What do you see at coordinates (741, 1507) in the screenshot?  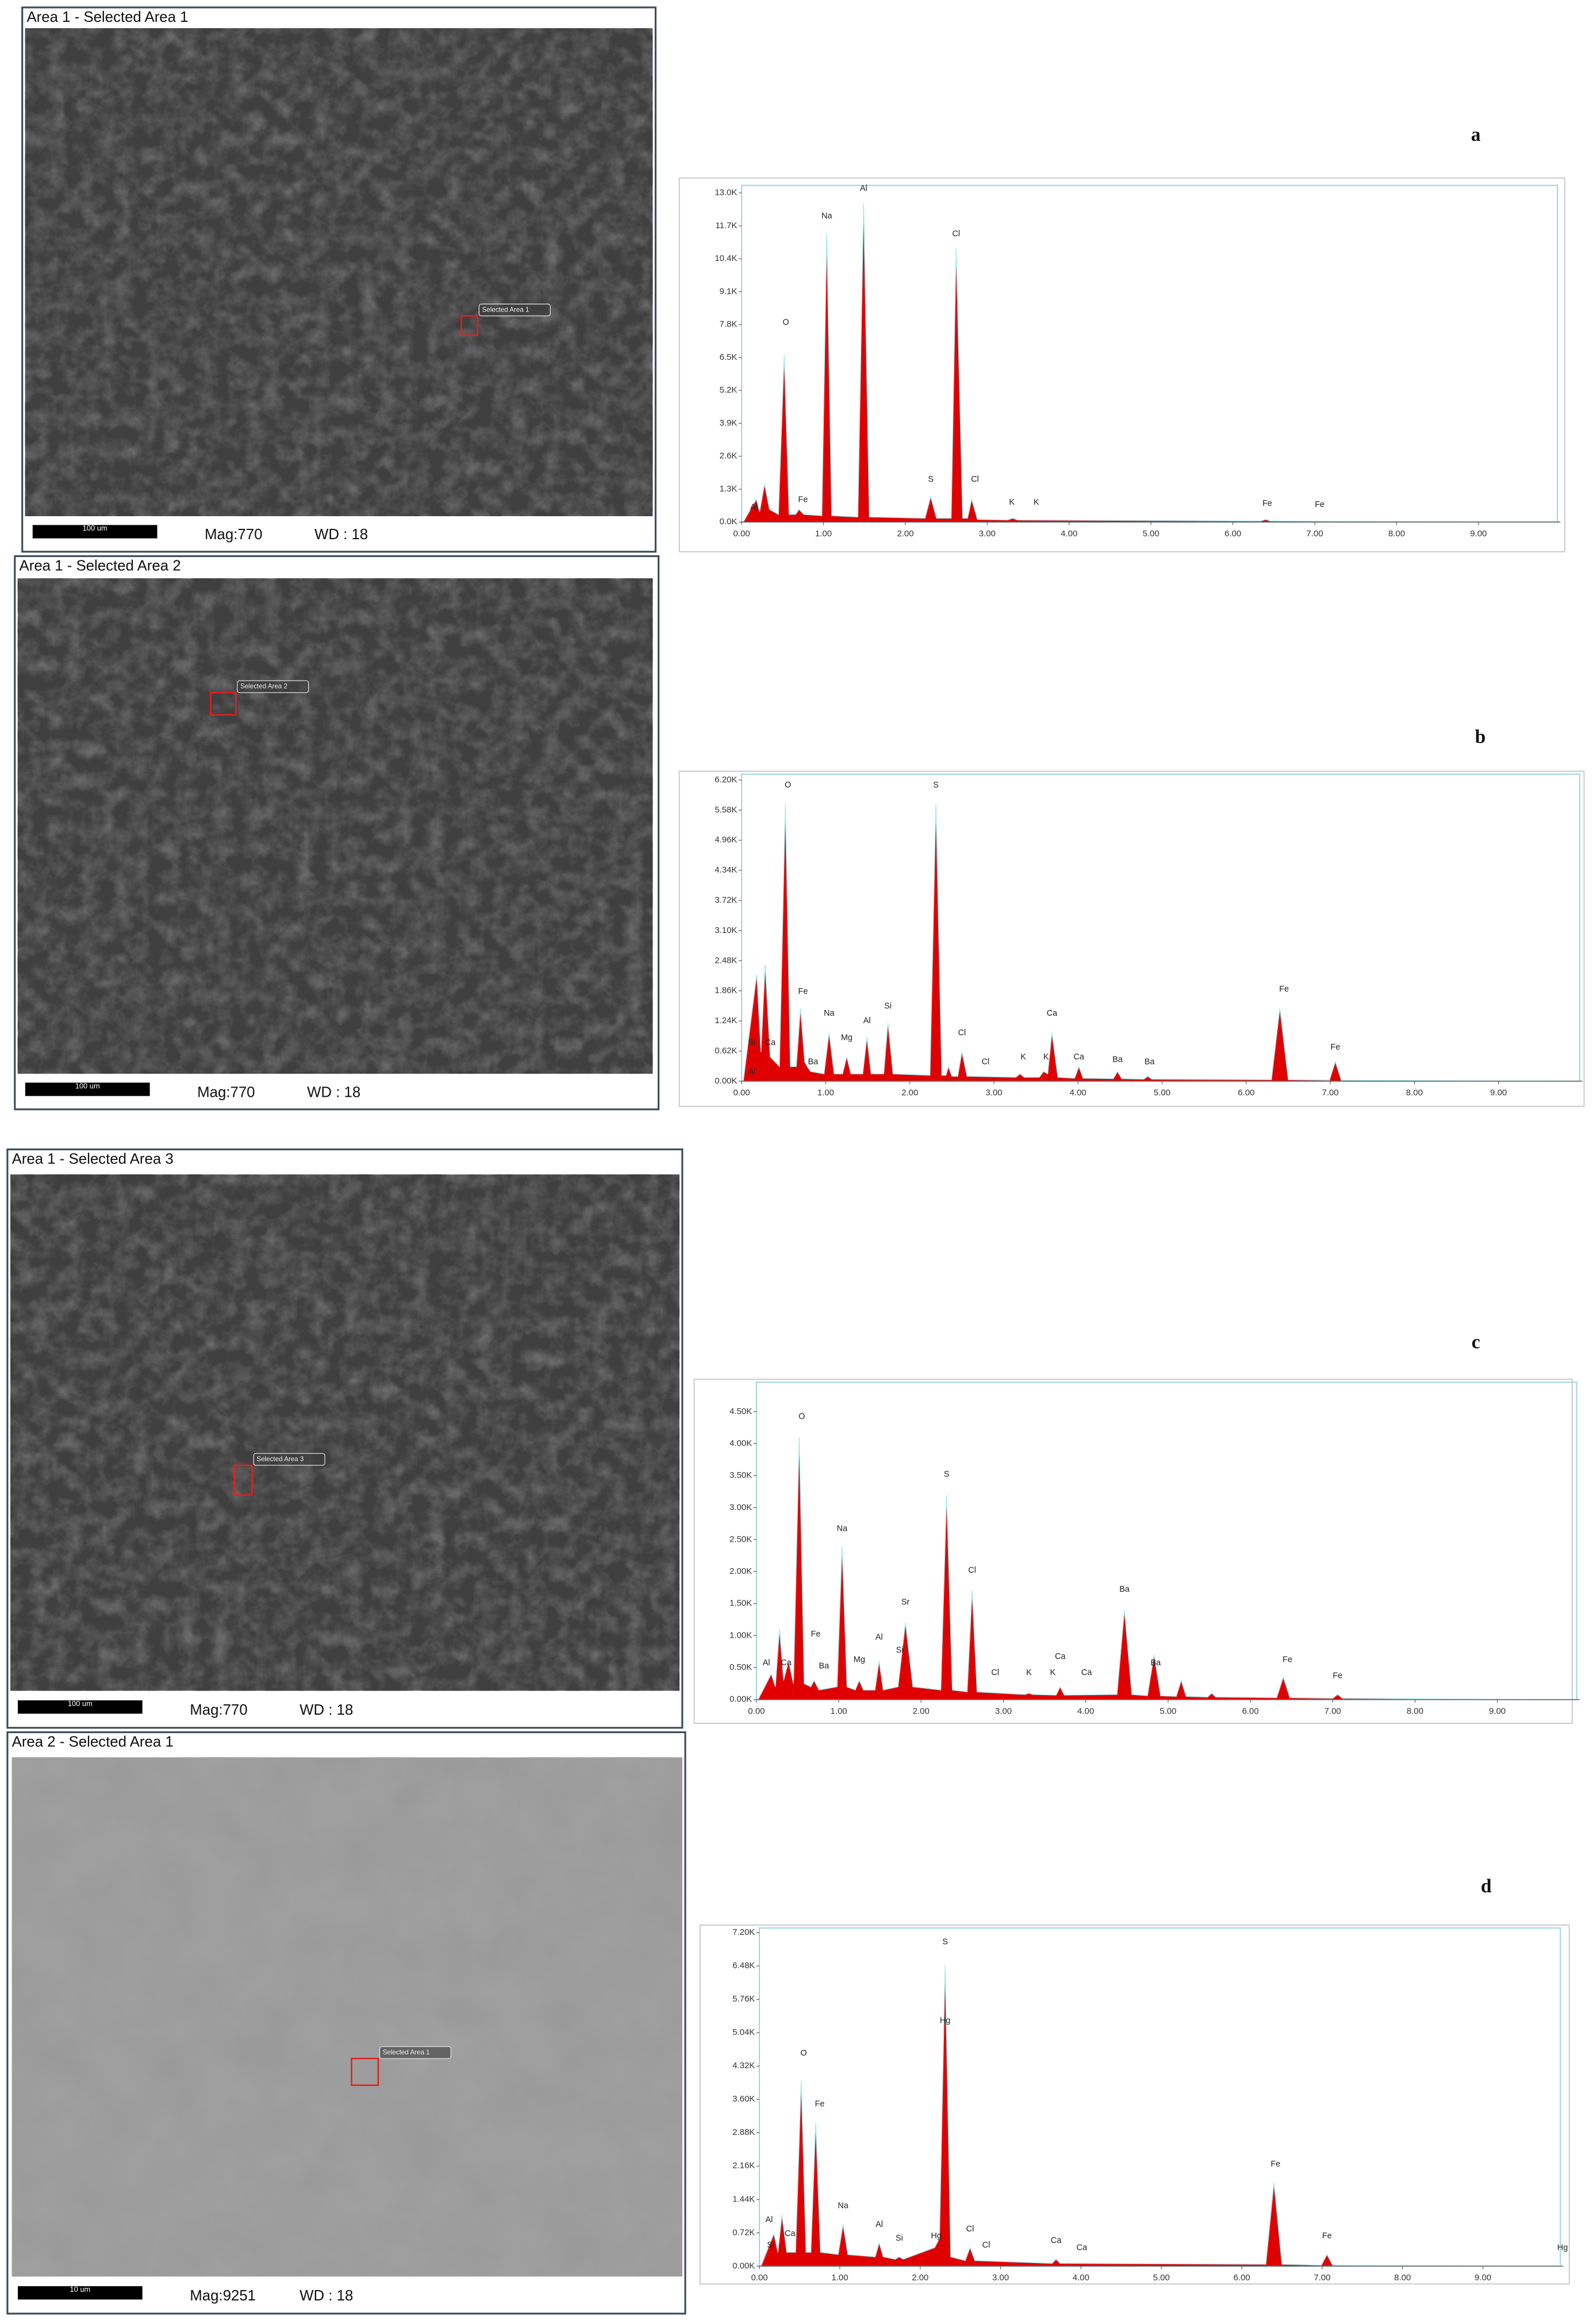 I see `y-tick-label: 3.00K` at bounding box center [741, 1507].